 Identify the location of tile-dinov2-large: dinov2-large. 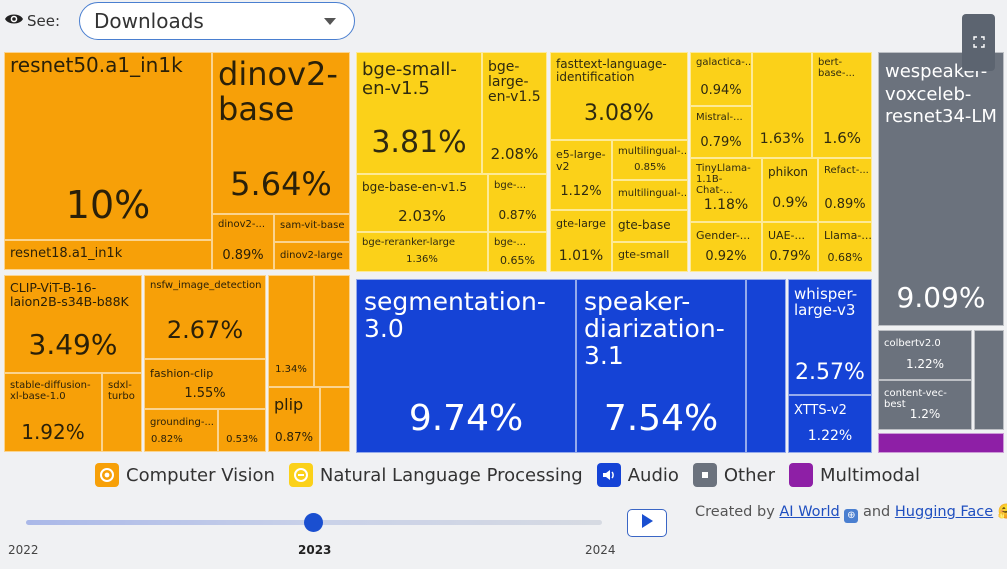
(312, 256).